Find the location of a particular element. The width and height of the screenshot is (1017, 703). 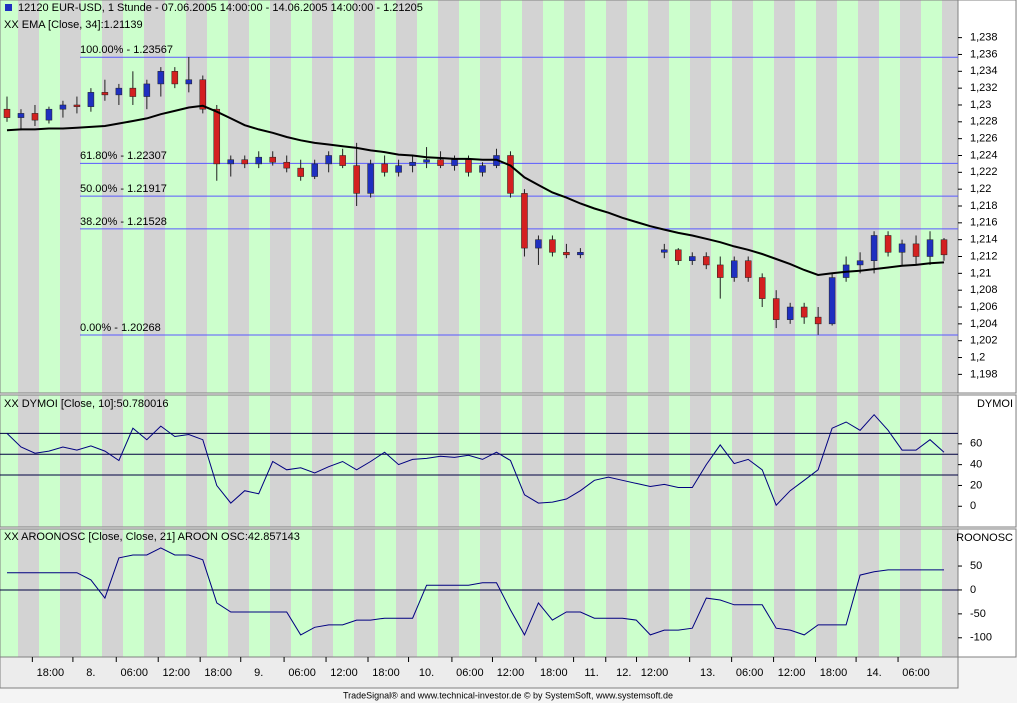

y-tick-label: 1,228 is located at coordinates (984, 122).